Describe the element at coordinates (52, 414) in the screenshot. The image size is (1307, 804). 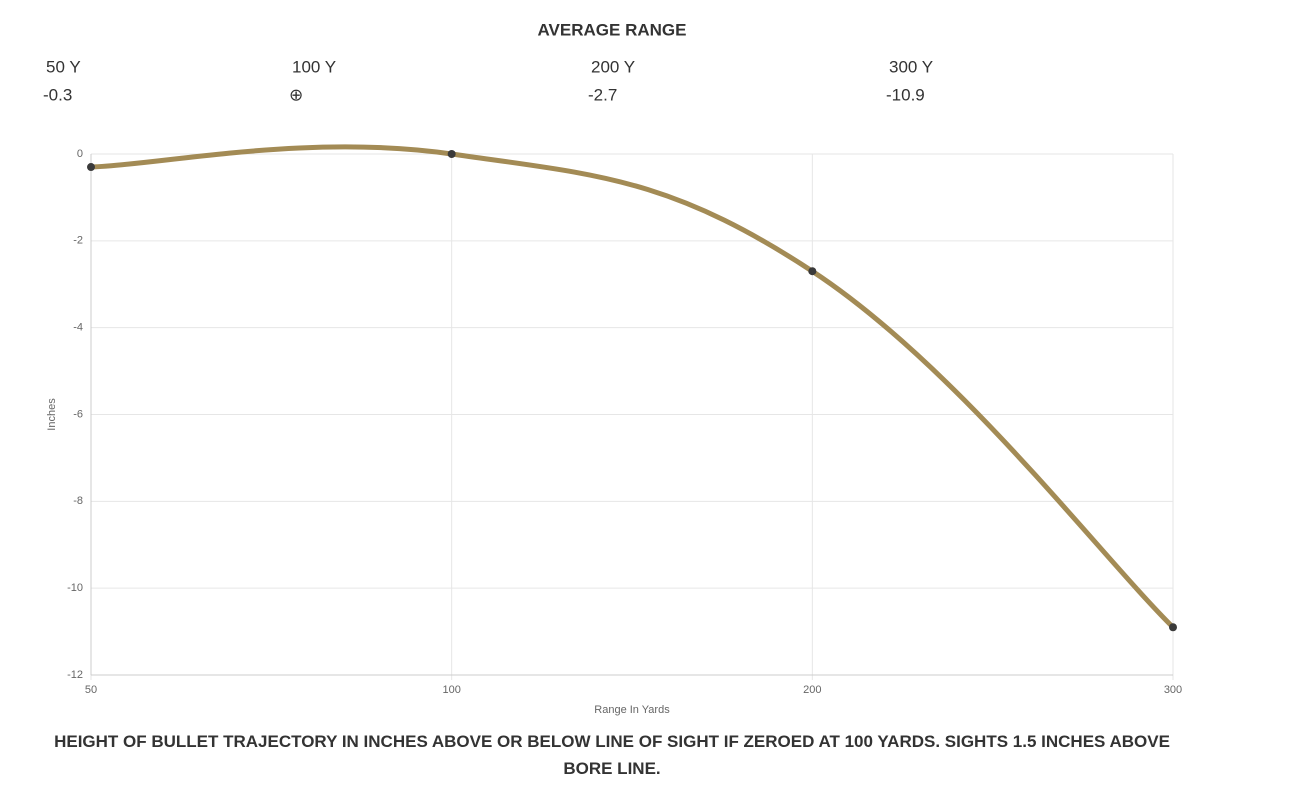
I see `y-axis-label: Inches` at that location.